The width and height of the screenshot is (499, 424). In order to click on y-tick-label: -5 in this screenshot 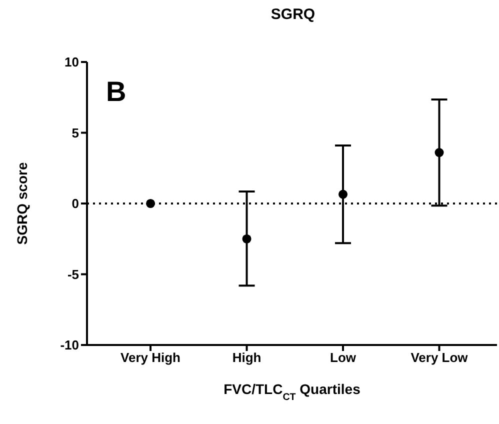, I will do `click(73, 274)`.